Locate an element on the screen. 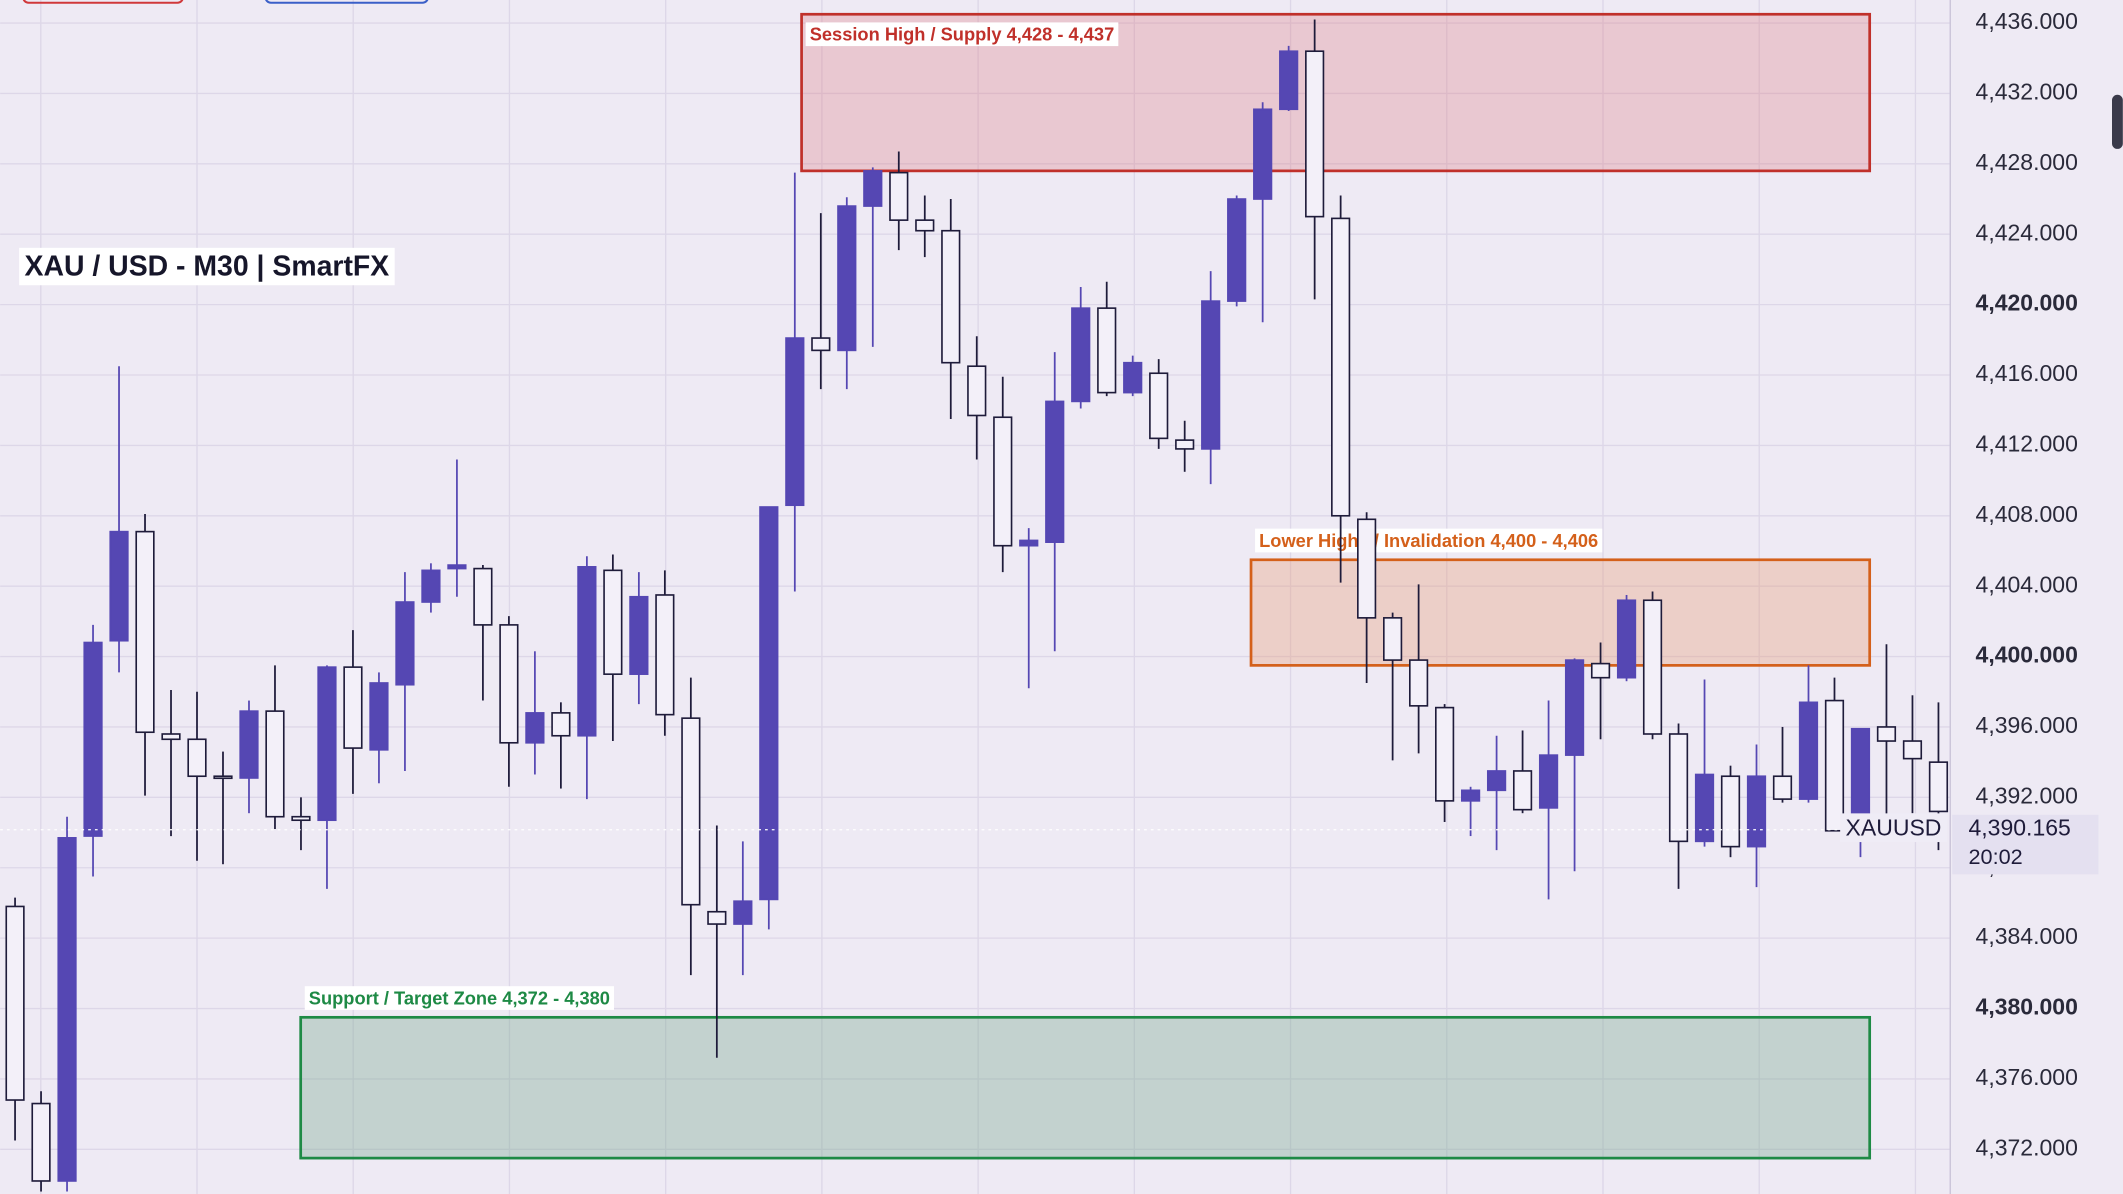 This screenshot has height=1194, width=2123. last-price-label: 4,390.165 is located at coordinates (2020, 828).